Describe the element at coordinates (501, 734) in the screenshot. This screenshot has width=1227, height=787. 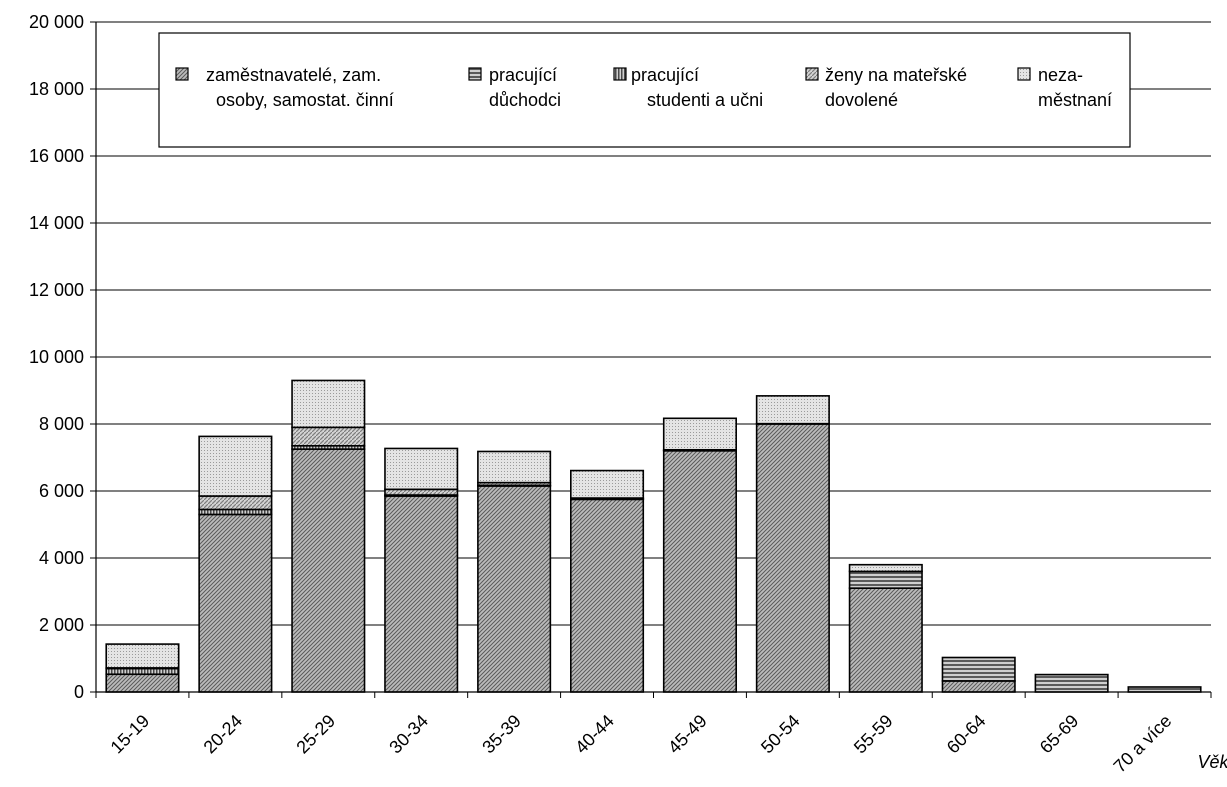
I see `x-tick-label: 35-39` at that location.